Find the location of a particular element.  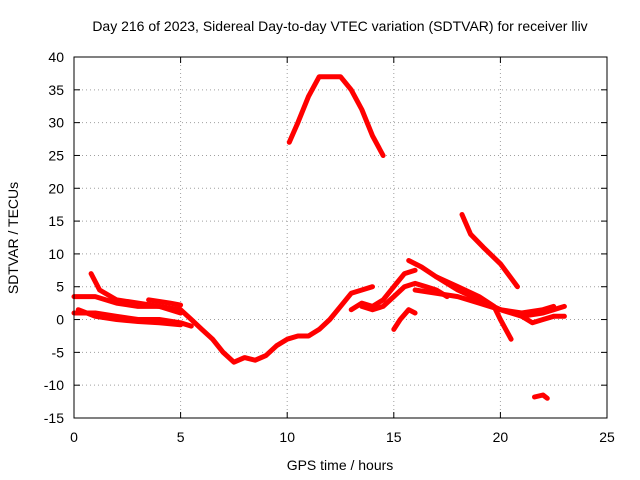

y-tick-label: 40 is located at coordinates (56, 57).